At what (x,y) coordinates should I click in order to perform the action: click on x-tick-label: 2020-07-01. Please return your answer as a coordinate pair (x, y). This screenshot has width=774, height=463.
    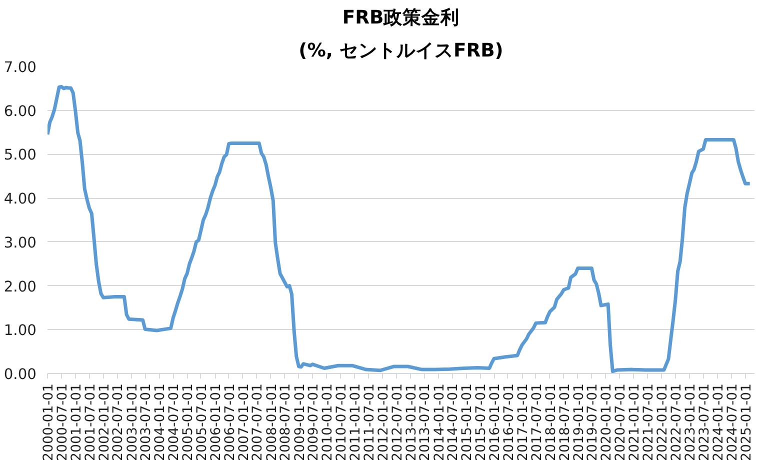
    Looking at the image, I should click on (621, 422).